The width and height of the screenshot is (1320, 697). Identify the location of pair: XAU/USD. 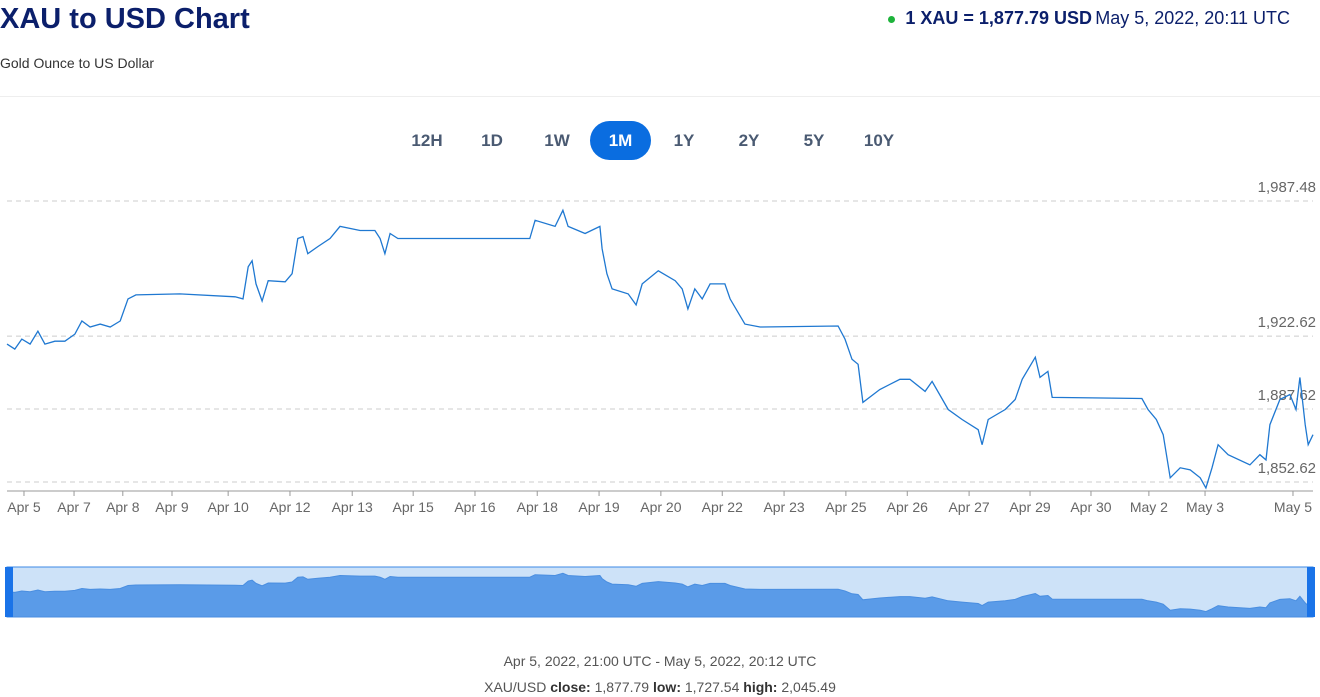
(515, 687).